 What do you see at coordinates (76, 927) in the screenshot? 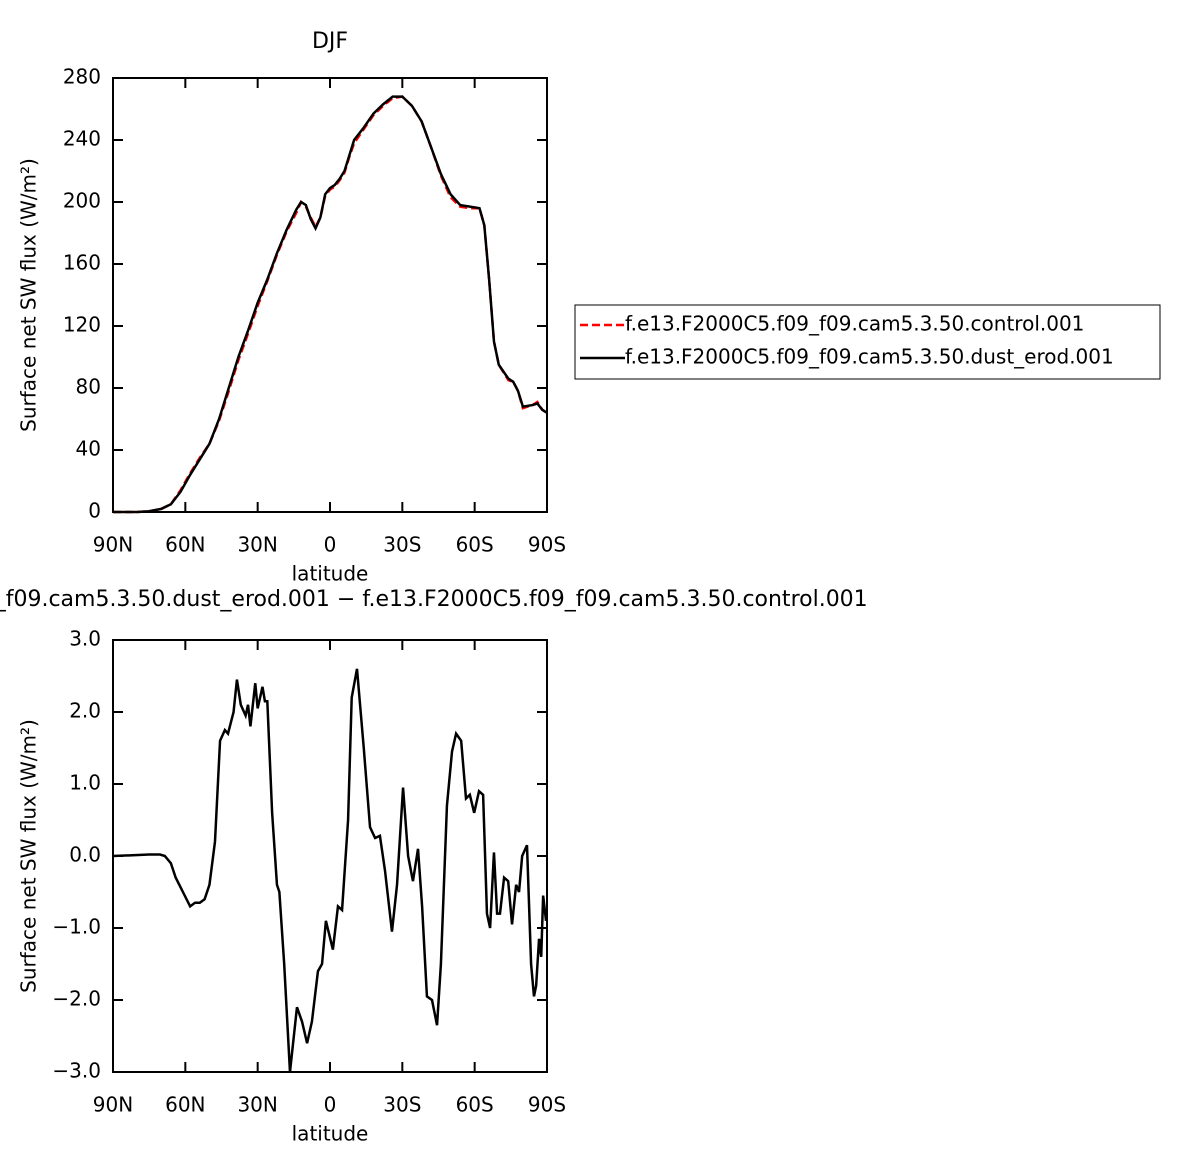
I see `y-tick-label: −1.0` at bounding box center [76, 927].